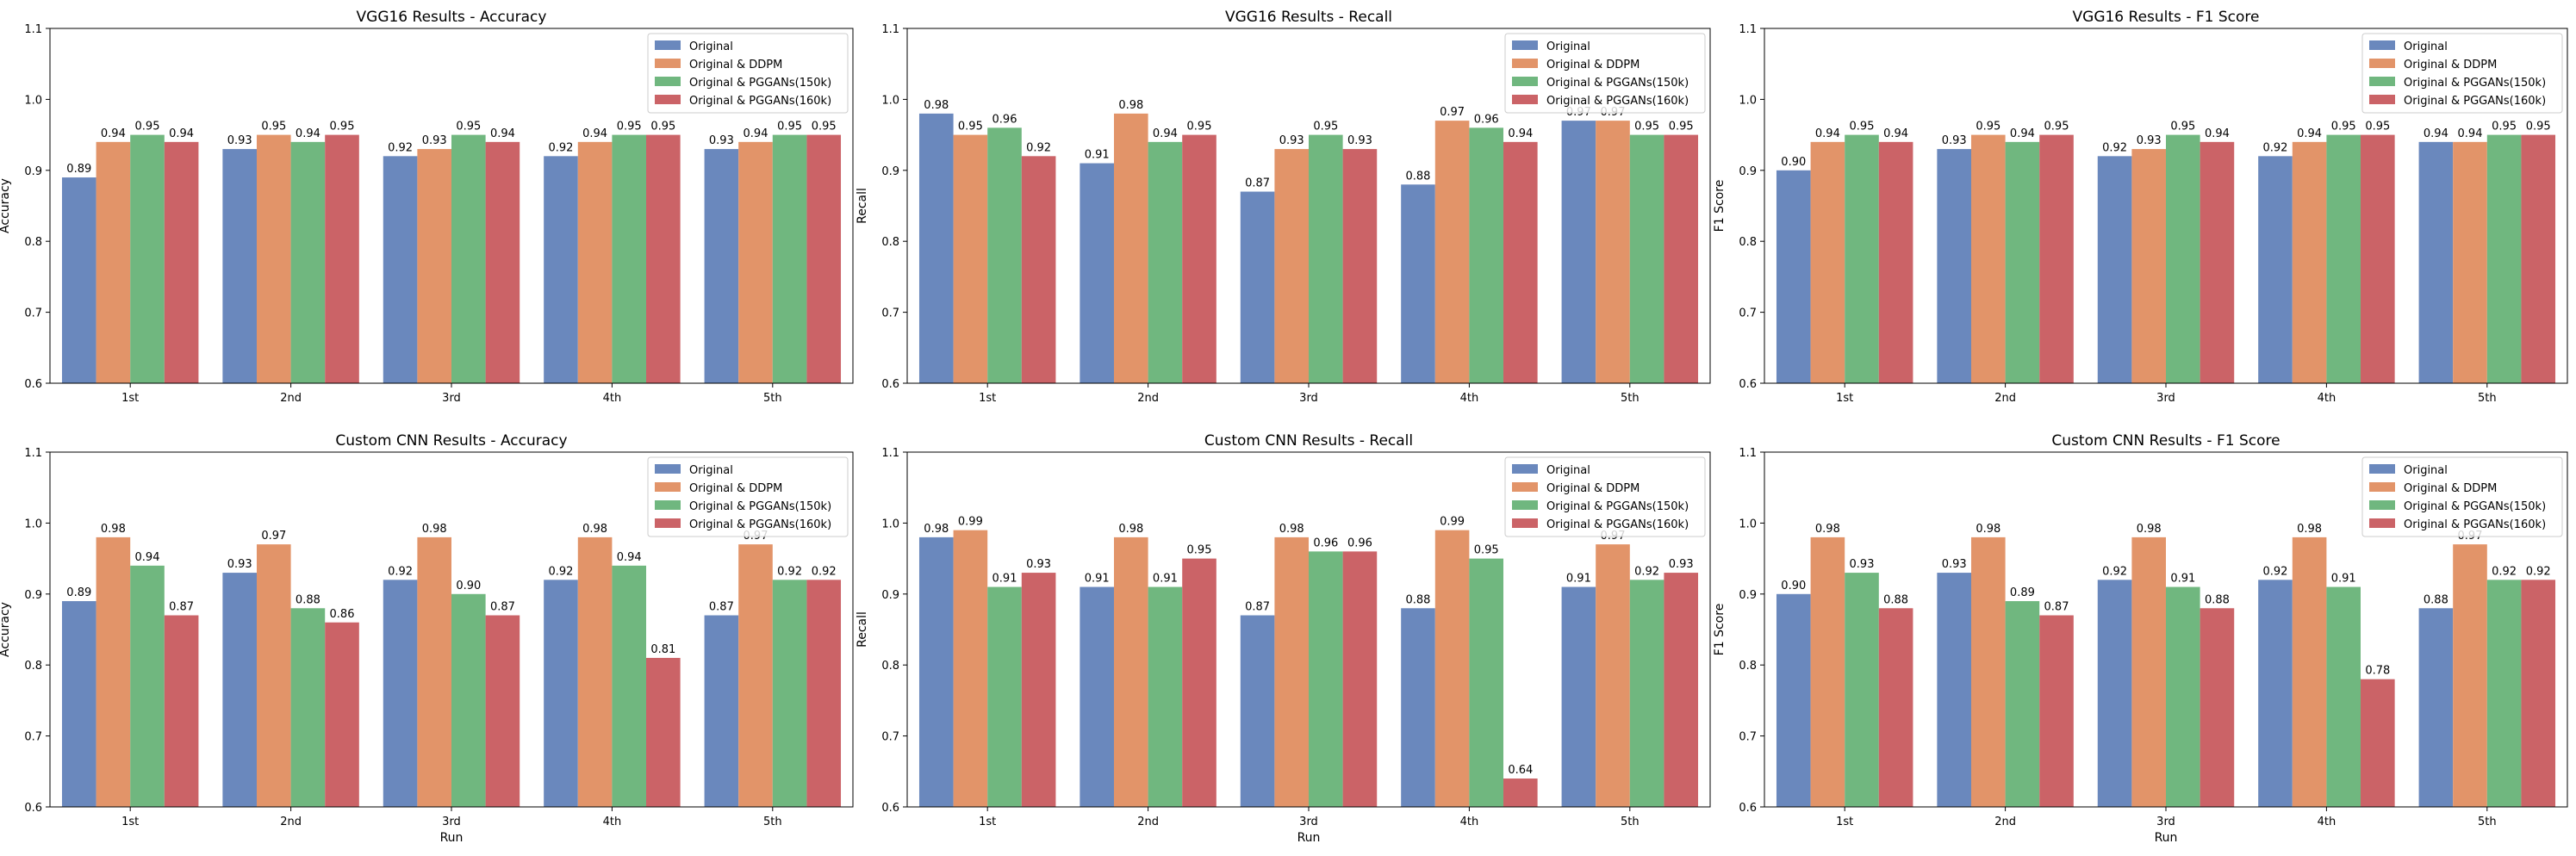  Describe the element at coordinates (2436, 599) in the screenshot. I see `data-label: 0.88` at that location.